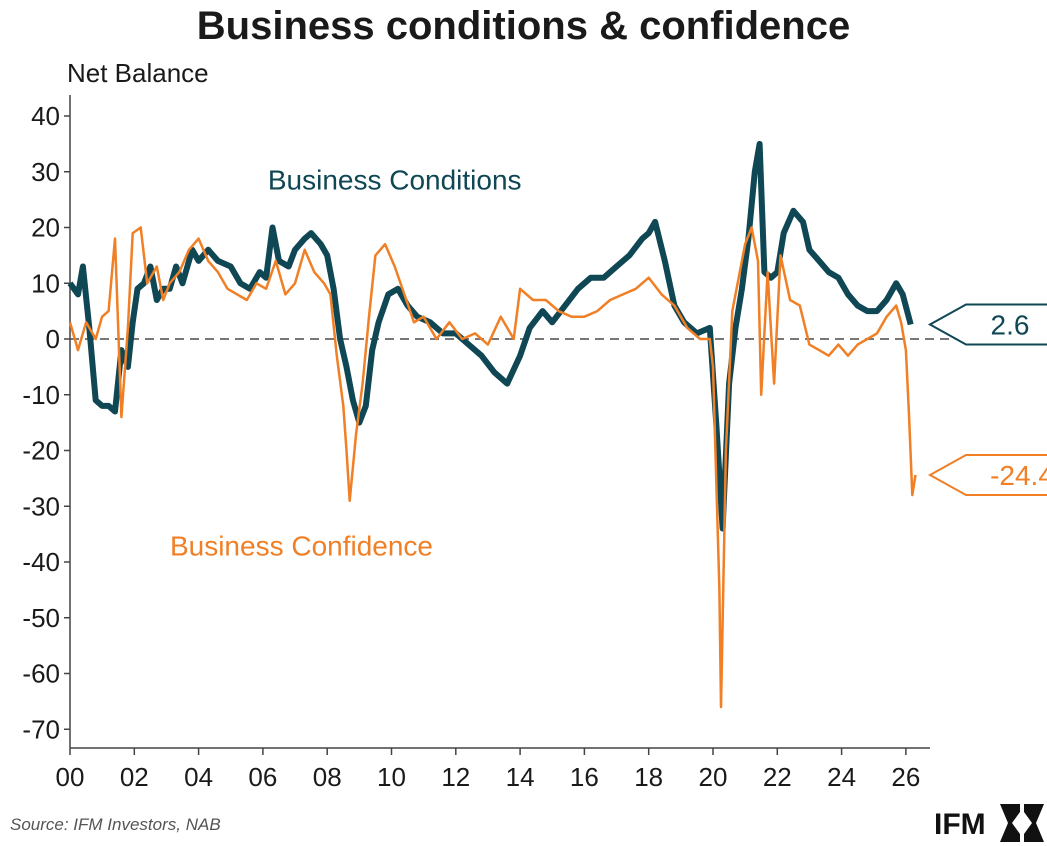 The height and width of the screenshot is (846, 1047). Describe the element at coordinates (395, 180) in the screenshot. I see `series-annotation: Business Conditions` at that location.